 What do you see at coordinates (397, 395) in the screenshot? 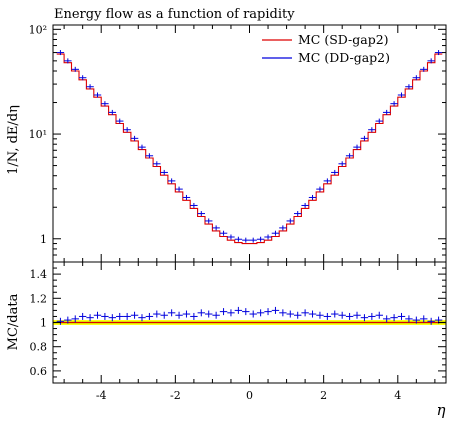
I see `x-tick-label: 4` at bounding box center [397, 395].